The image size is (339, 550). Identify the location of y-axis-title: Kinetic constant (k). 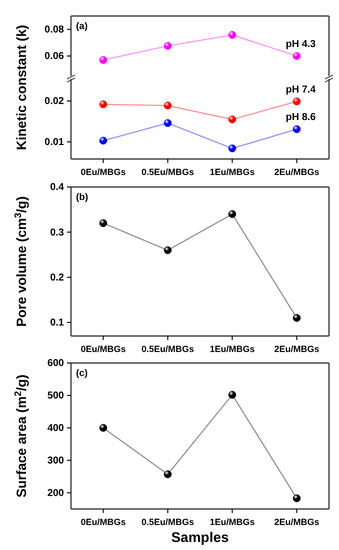
(21, 87).